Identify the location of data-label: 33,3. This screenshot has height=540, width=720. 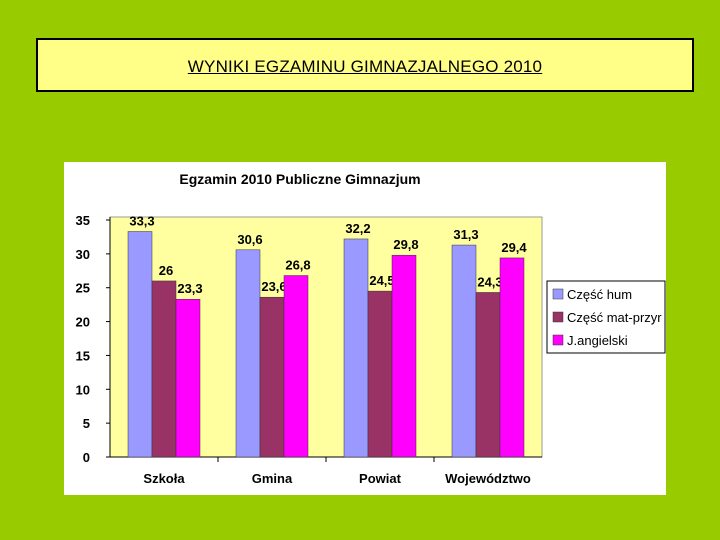
(141, 221).